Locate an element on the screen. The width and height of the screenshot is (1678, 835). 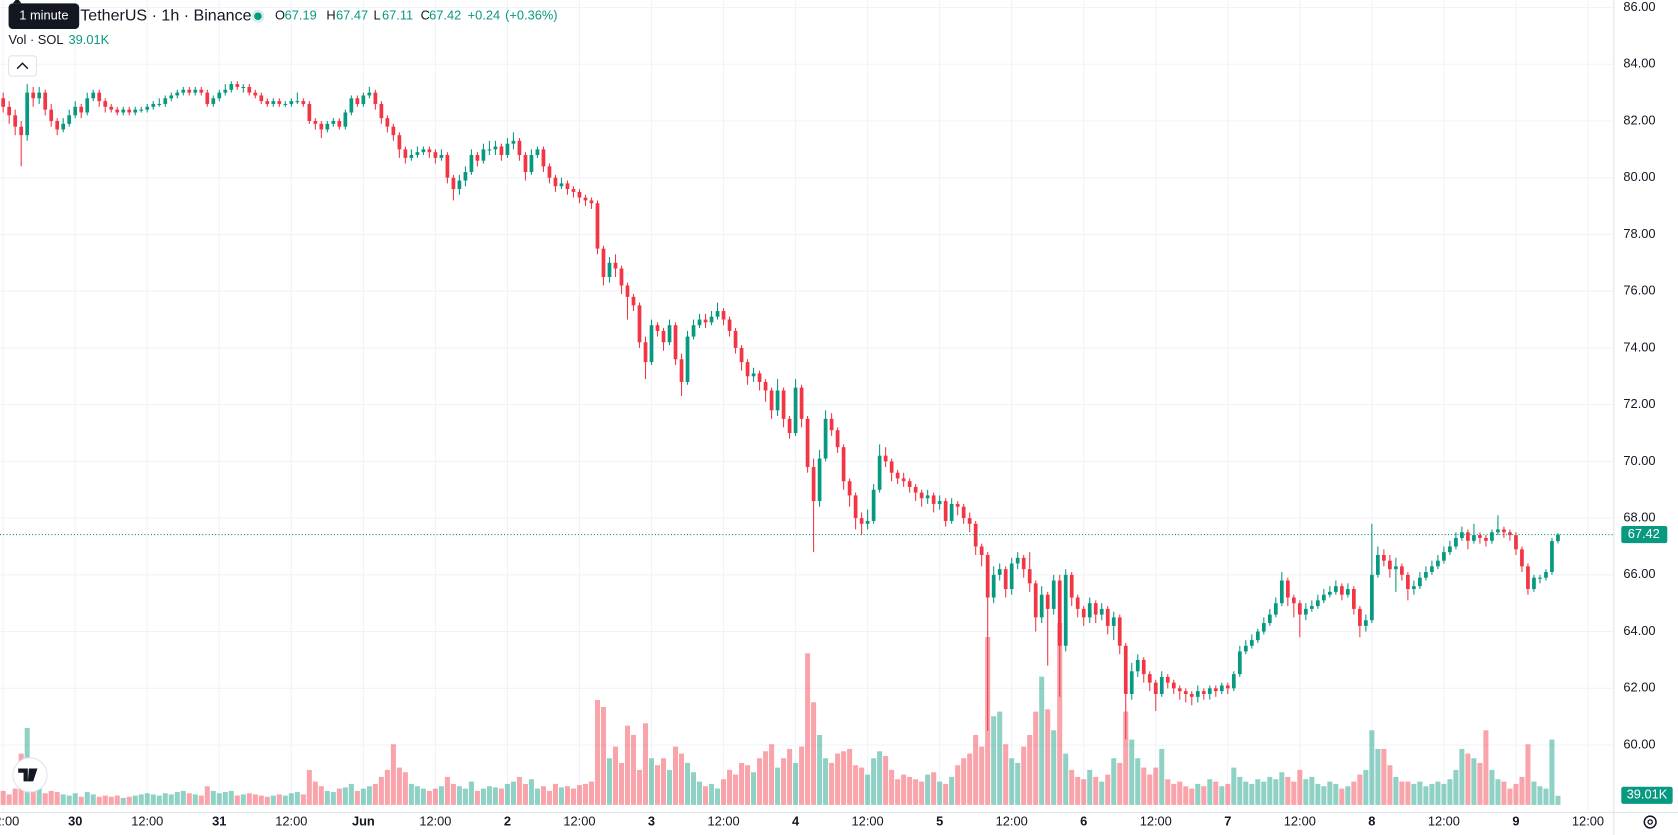
collapse-icon is located at coordinates (22, 66).